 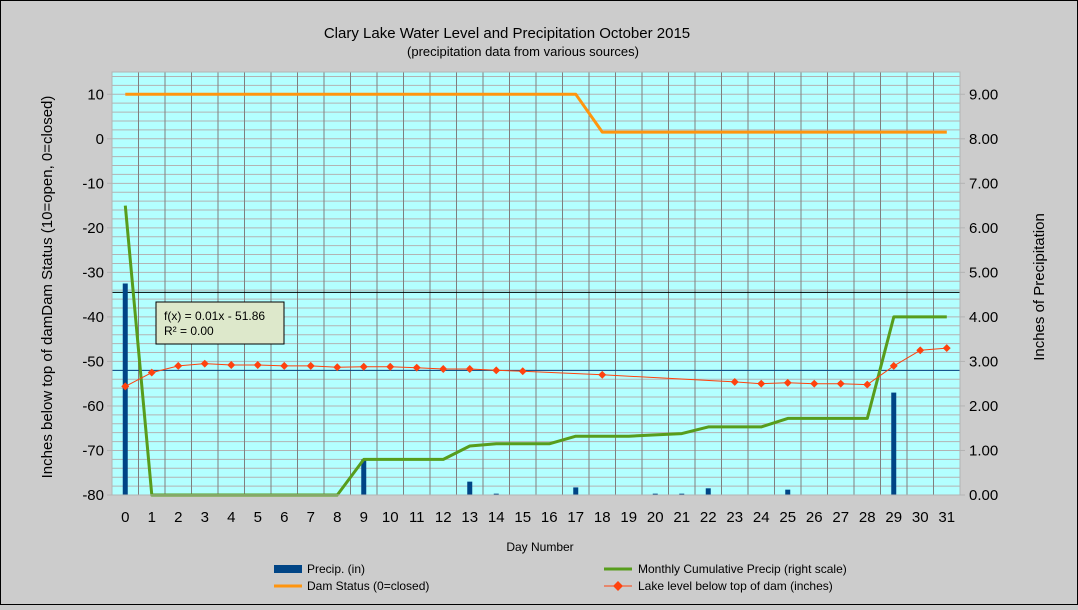 What do you see at coordinates (368, 586) in the screenshot?
I see `legend-label-dam: Dam Status (0=closed)` at bounding box center [368, 586].